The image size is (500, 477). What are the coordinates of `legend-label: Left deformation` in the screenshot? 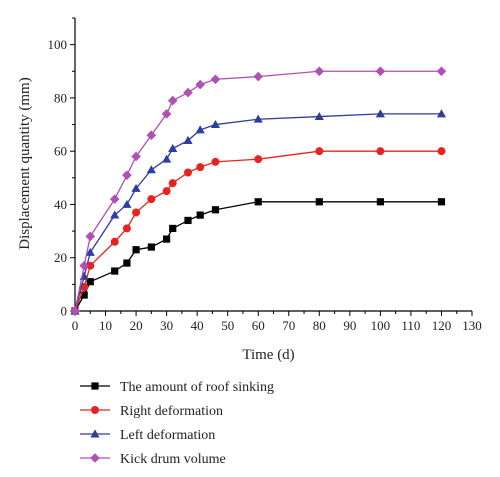 It's located at (167, 435).